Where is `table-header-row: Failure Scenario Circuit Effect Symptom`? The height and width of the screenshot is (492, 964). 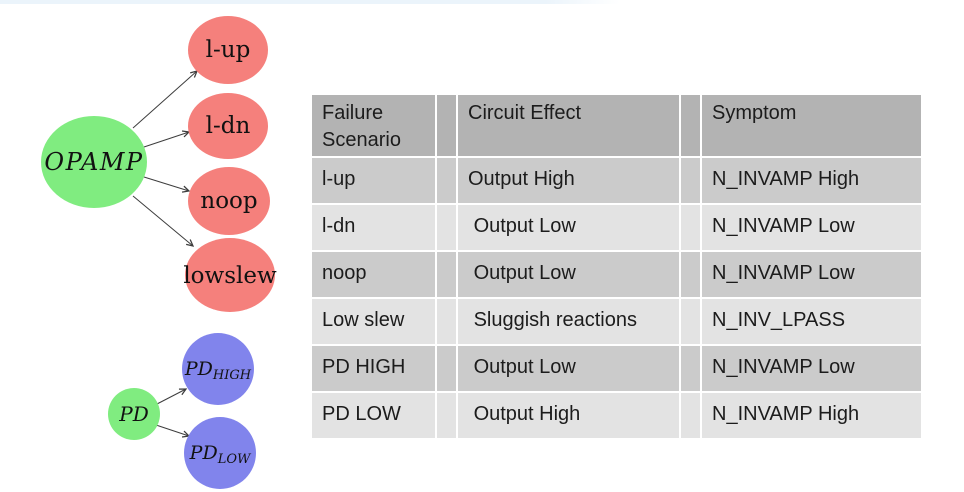 table-header-row: Failure Scenario Circuit Effect Symptom is located at coordinates (616, 125).